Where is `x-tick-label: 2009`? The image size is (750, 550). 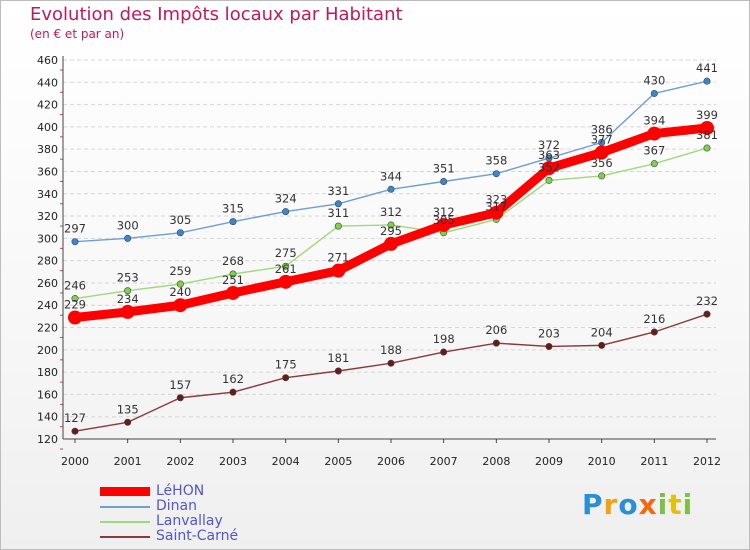
x-tick-label: 2009 is located at coordinates (549, 461).